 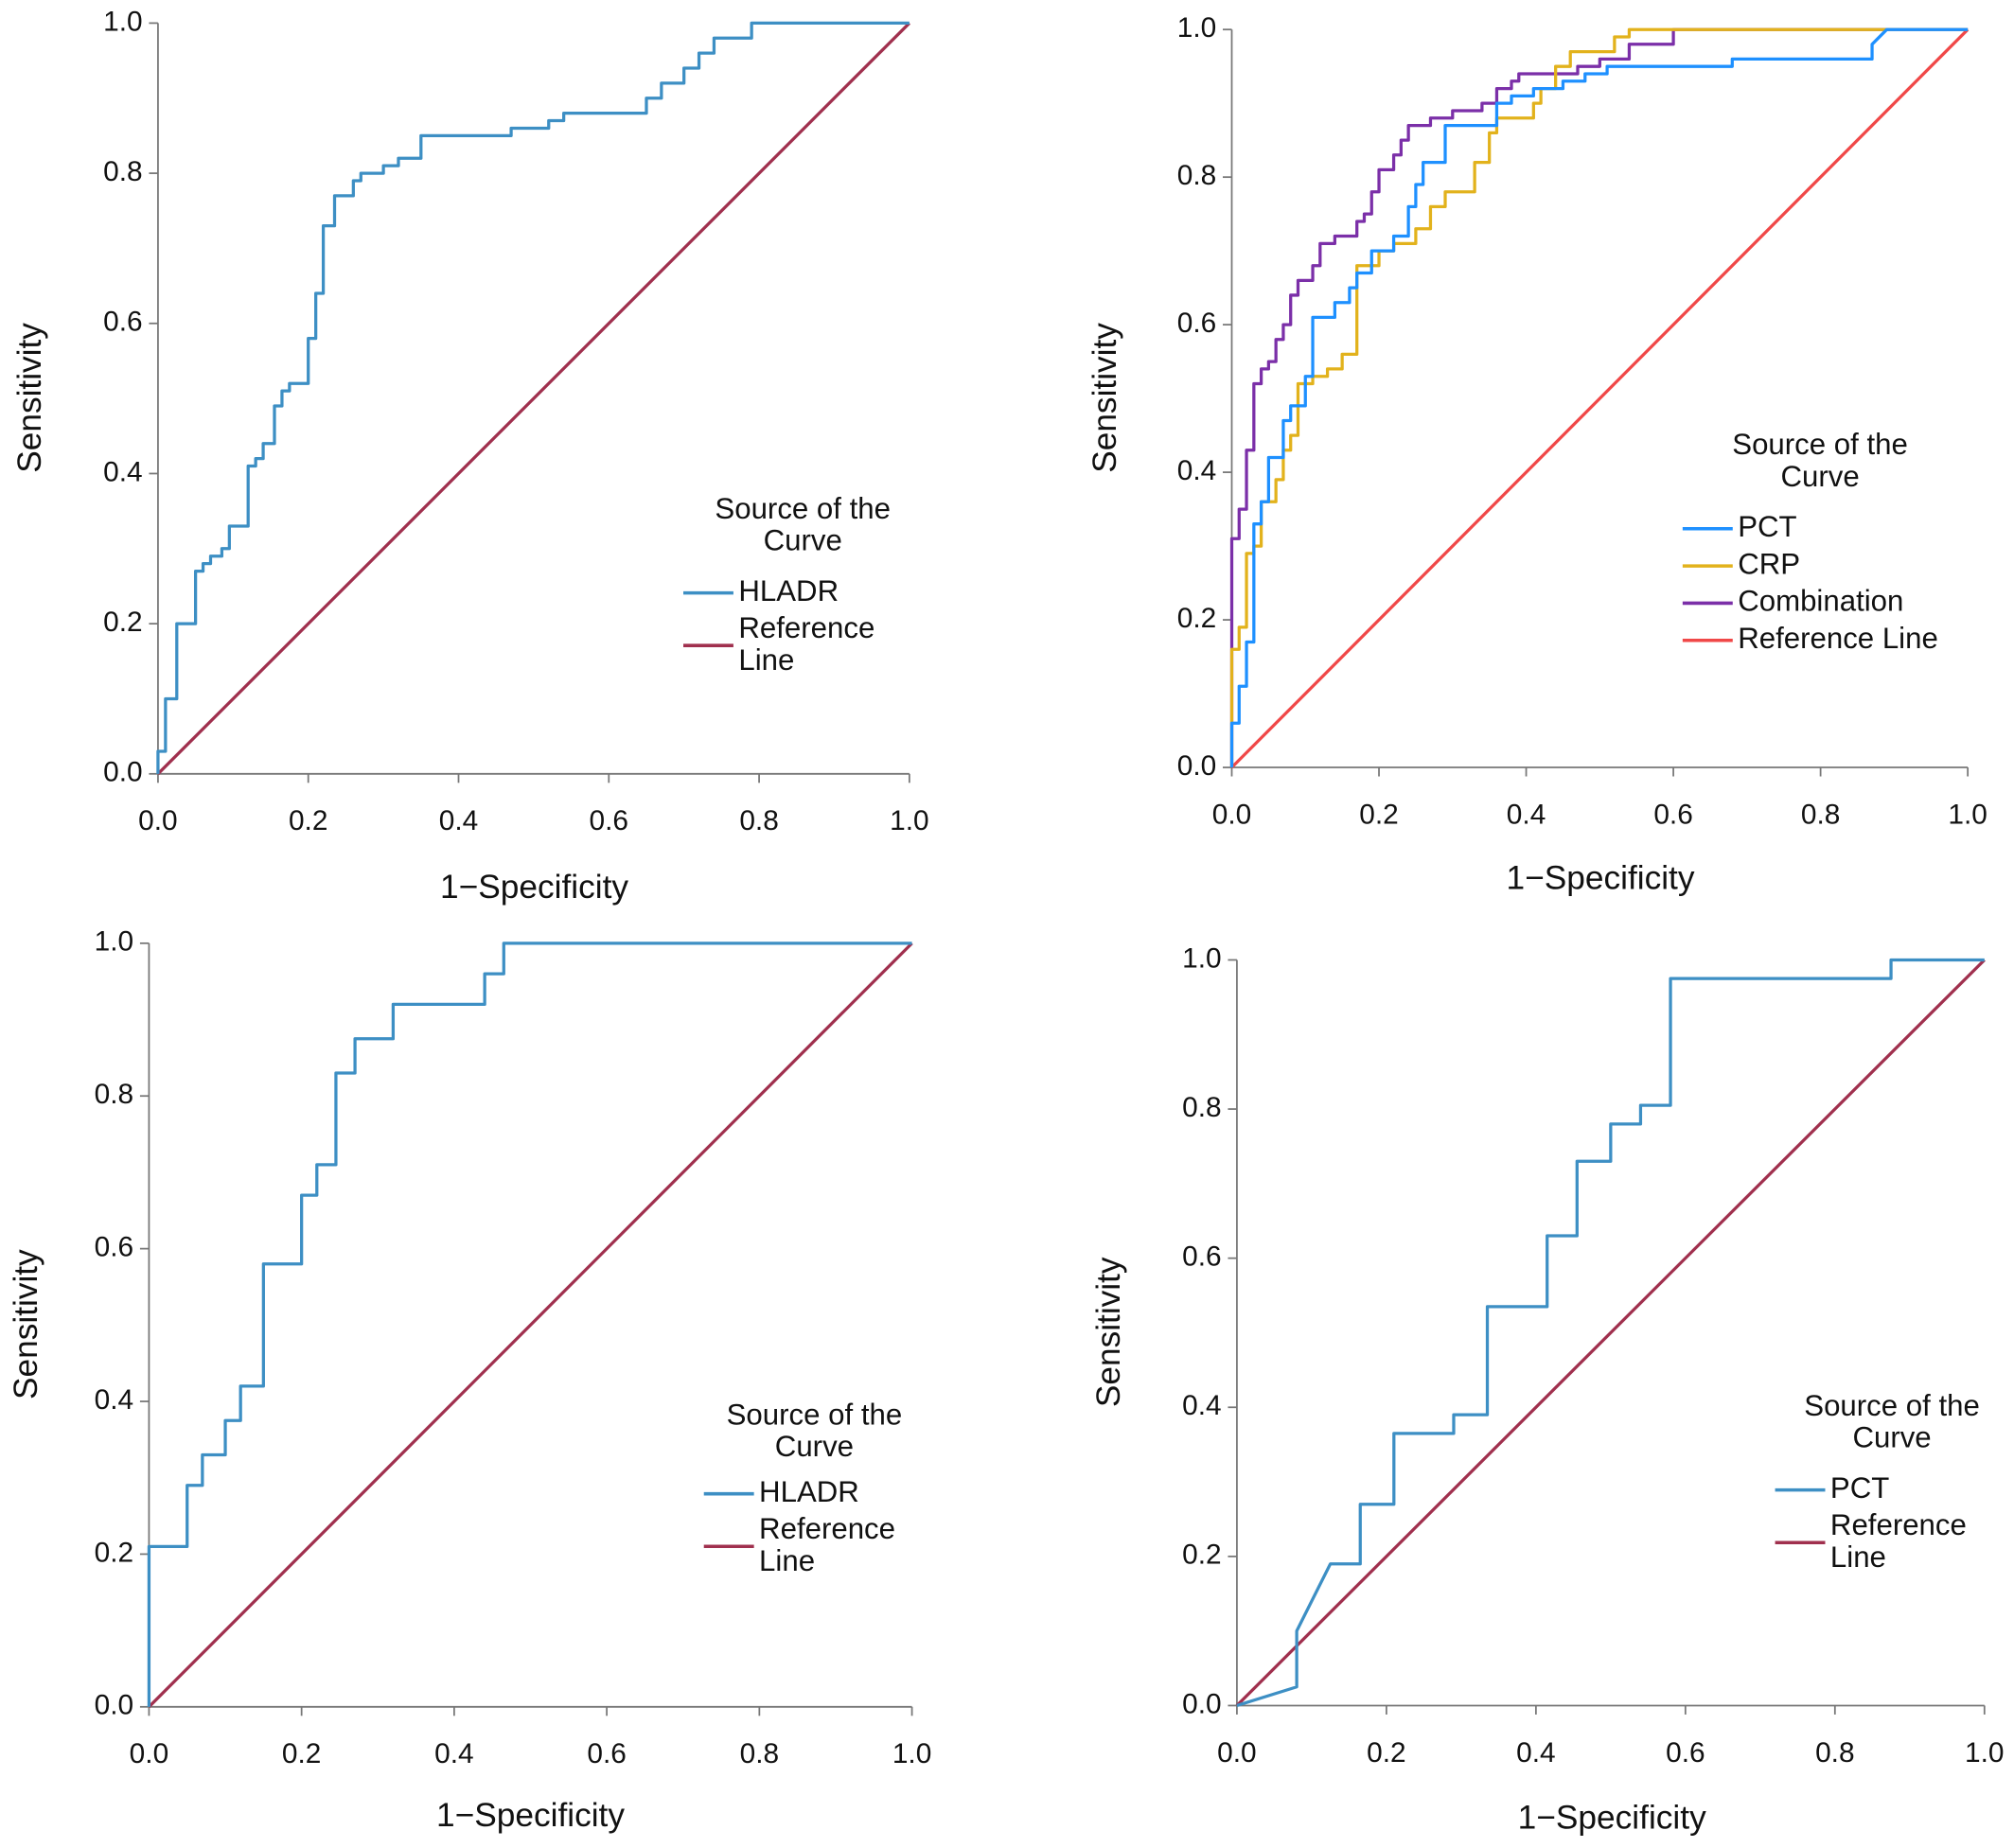 I want to click on legend-label: CRP, so click(x=1769, y=564).